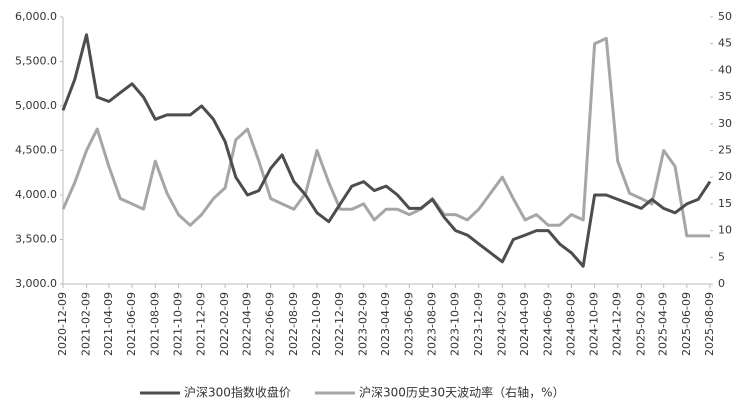 This screenshot has height=412, width=743. Describe the element at coordinates (408, 324) in the screenshot. I see `x-tick-label: 2023-06-09` at that location.